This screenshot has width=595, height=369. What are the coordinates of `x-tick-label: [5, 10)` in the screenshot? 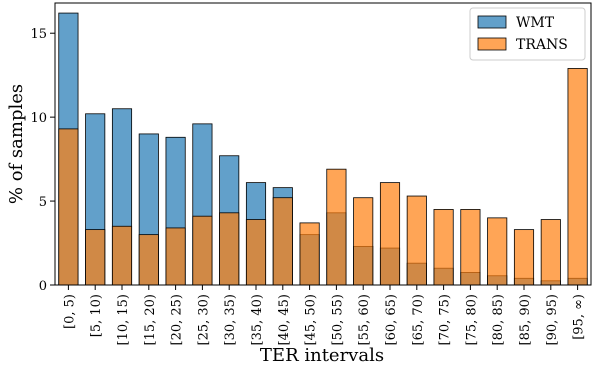 It's located at (96, 315).